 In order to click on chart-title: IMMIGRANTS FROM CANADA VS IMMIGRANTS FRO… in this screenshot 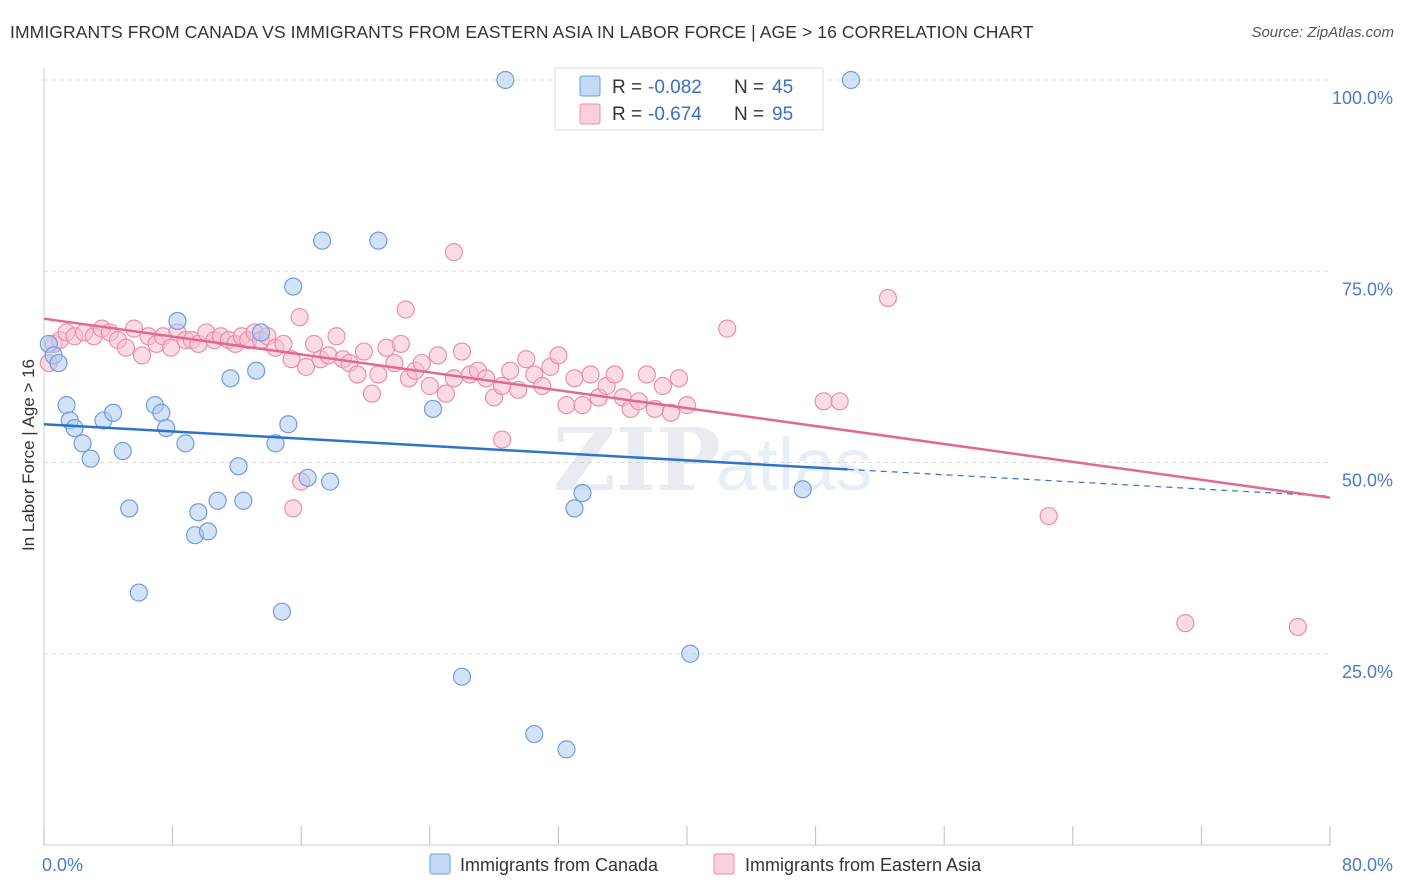, I will do `click(522, 32)`.